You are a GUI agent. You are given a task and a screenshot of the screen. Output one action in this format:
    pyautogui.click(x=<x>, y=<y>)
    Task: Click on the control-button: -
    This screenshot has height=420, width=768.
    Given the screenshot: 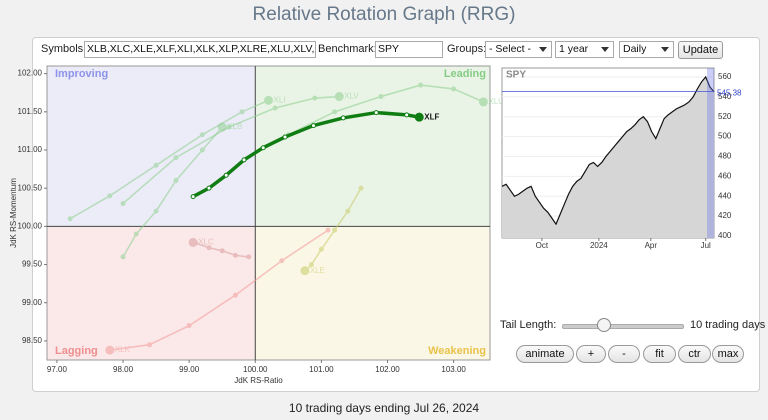 What is the action you would take?
    pyautogui.click(x=624, y=354)
    